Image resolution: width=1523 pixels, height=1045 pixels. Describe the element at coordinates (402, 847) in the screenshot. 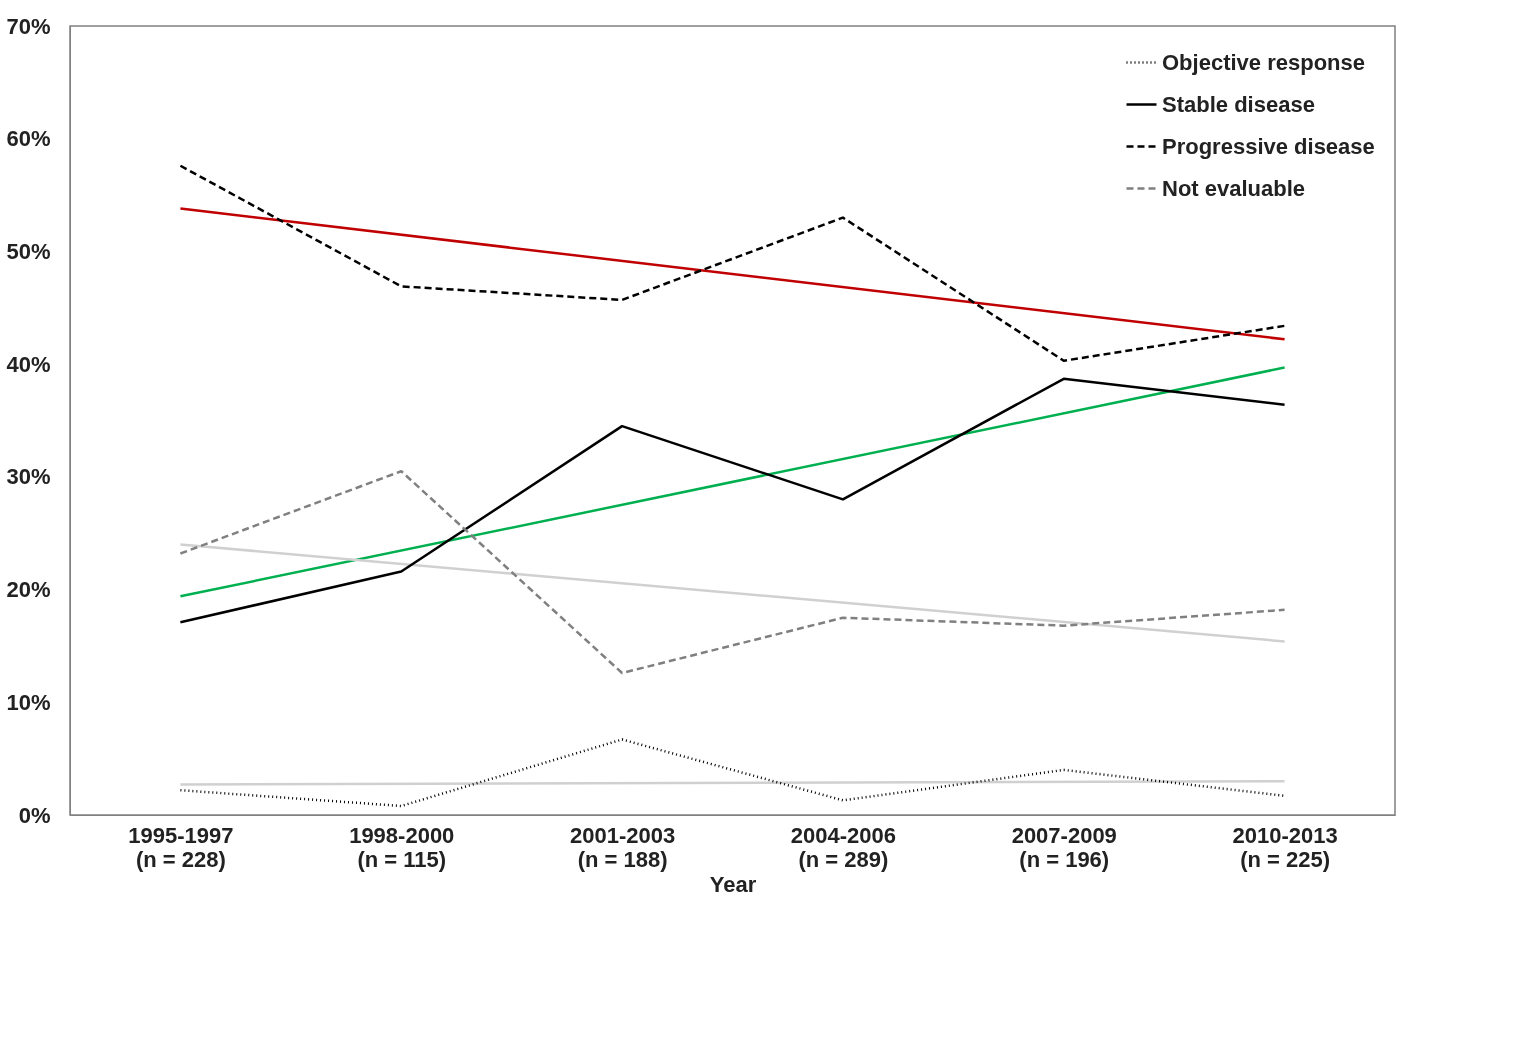

I see `x-tick-label: 1998-2000 (n = 115)` at that location.